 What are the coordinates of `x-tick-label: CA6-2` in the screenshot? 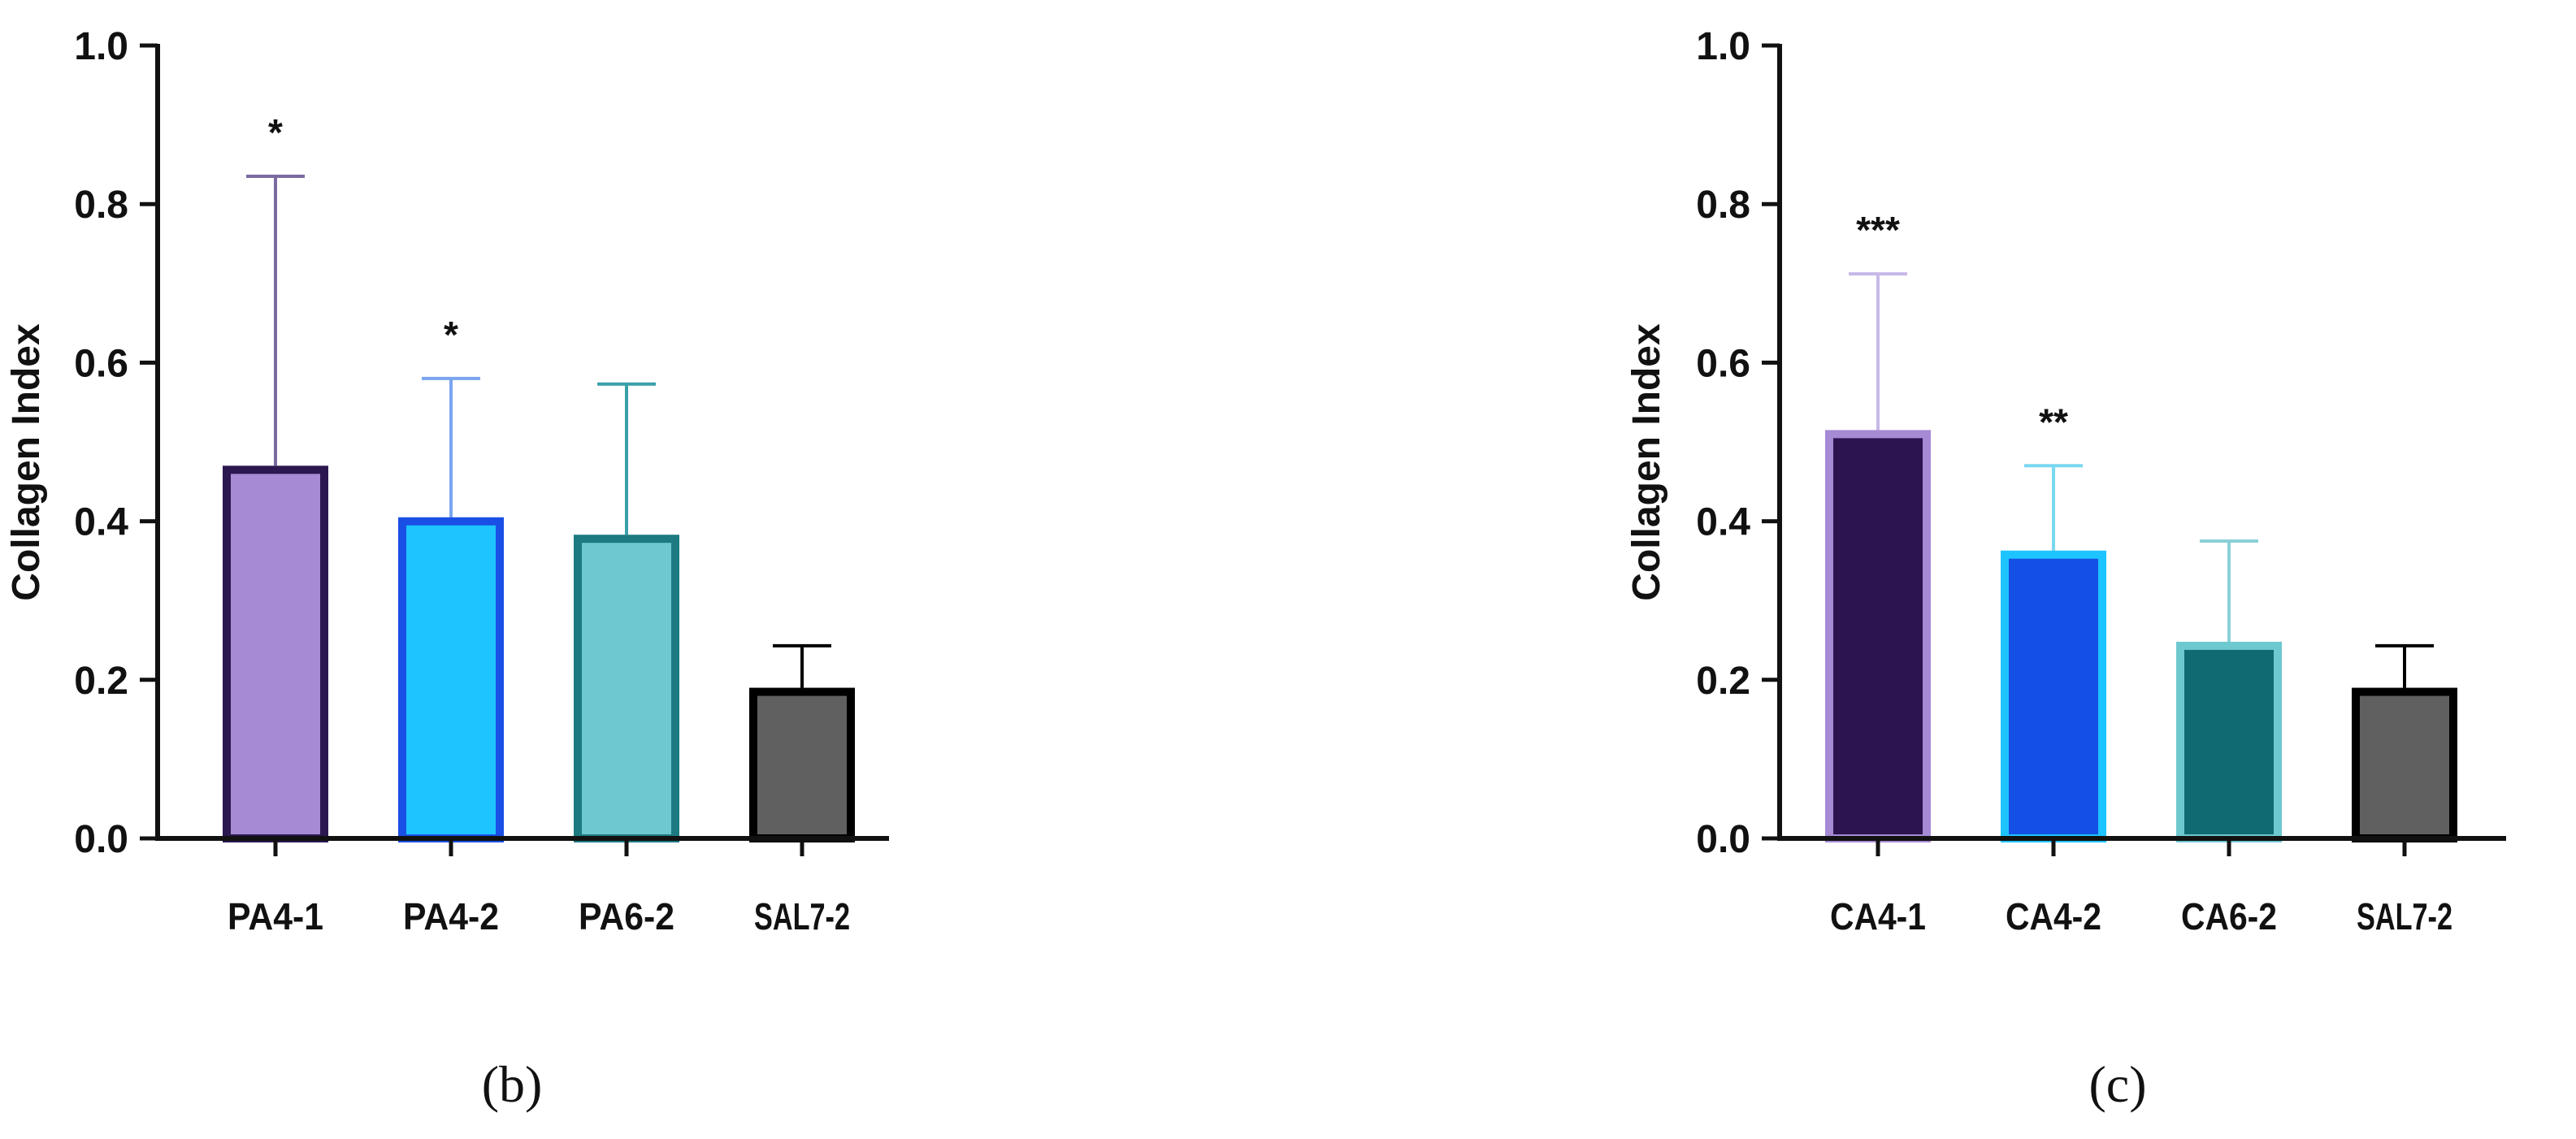 It's located at (2229, 916).